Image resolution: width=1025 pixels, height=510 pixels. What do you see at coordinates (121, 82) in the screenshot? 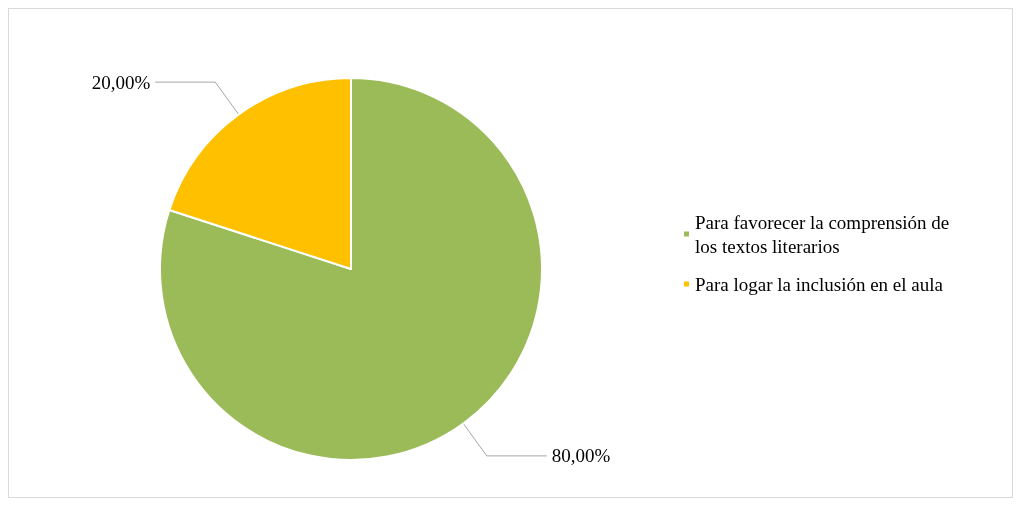
I see `data-label: 20,00%` at bounding box center [121, 82].